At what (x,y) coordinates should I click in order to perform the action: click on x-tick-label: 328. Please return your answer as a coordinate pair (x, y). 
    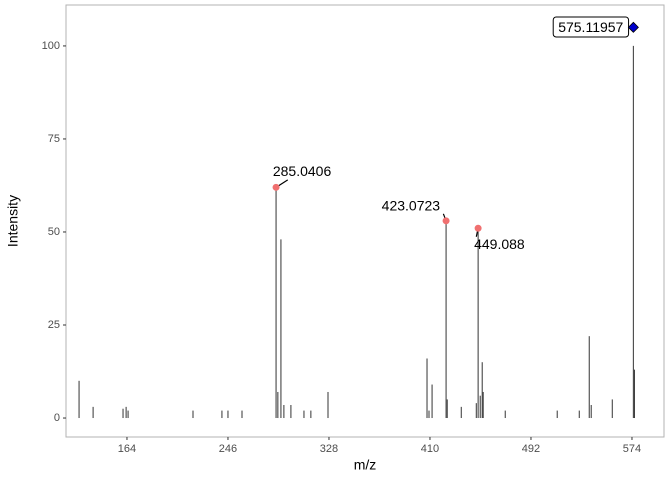
    Looking at the image, I should click on (329, 449).